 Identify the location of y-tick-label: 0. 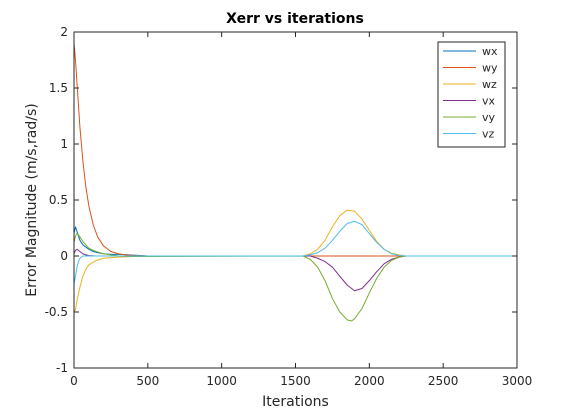
(64, 256).